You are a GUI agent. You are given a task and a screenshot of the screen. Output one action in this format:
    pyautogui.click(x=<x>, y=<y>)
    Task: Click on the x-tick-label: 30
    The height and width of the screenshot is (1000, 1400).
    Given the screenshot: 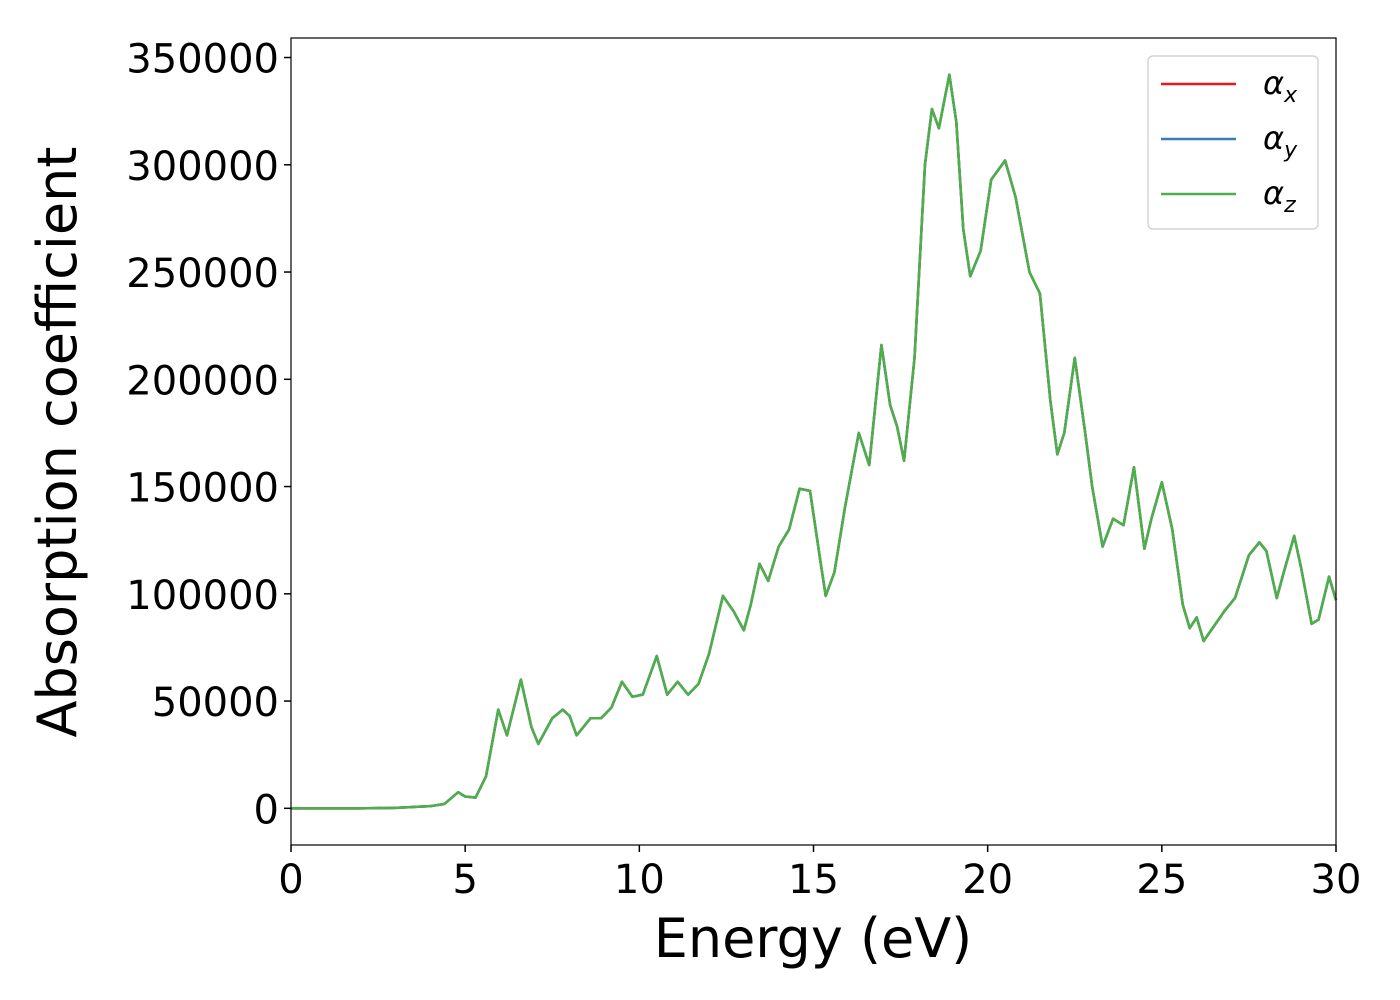 What is the action you would take?
    pyautogui.click(x=1336, y=880)
    